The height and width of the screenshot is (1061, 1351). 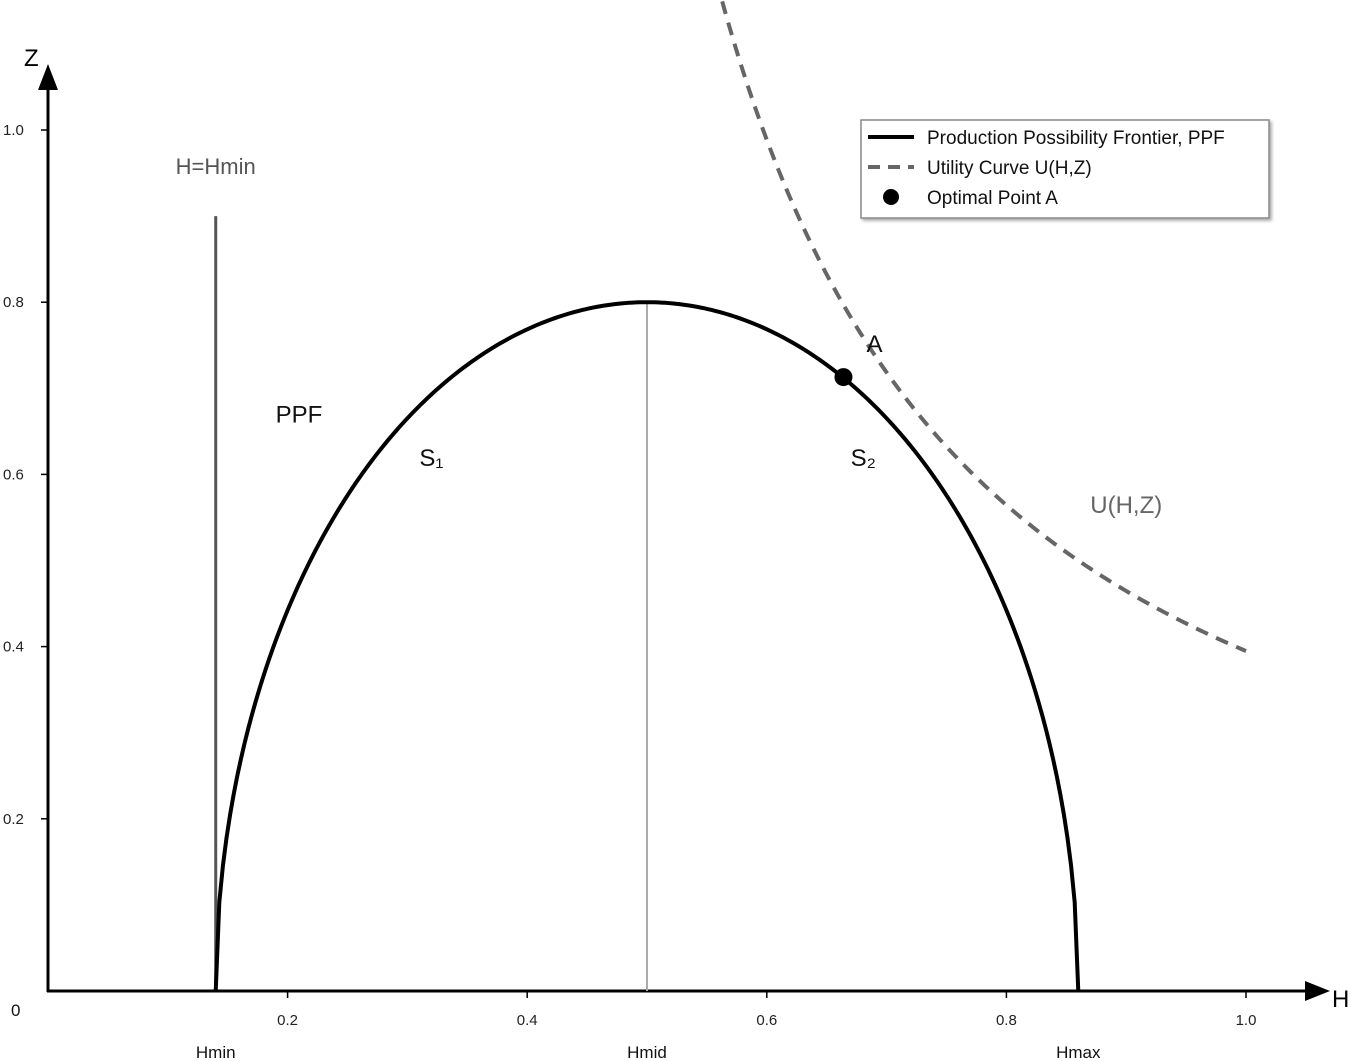 What do you see at coordinates (766, 1020) in the screenshot?
I see `x-tick-label: 0.6` at bounding box center [766, 1020].